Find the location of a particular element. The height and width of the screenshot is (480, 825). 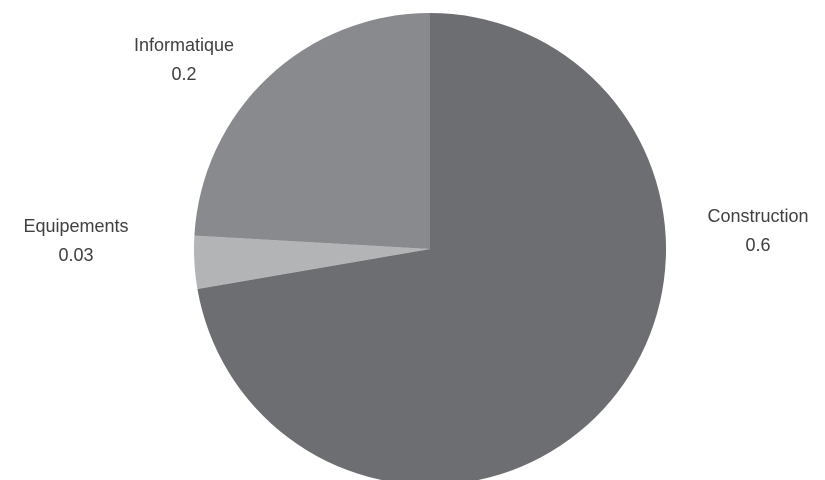

slice-label-construction: Construction is located at coordinates (757, 216).